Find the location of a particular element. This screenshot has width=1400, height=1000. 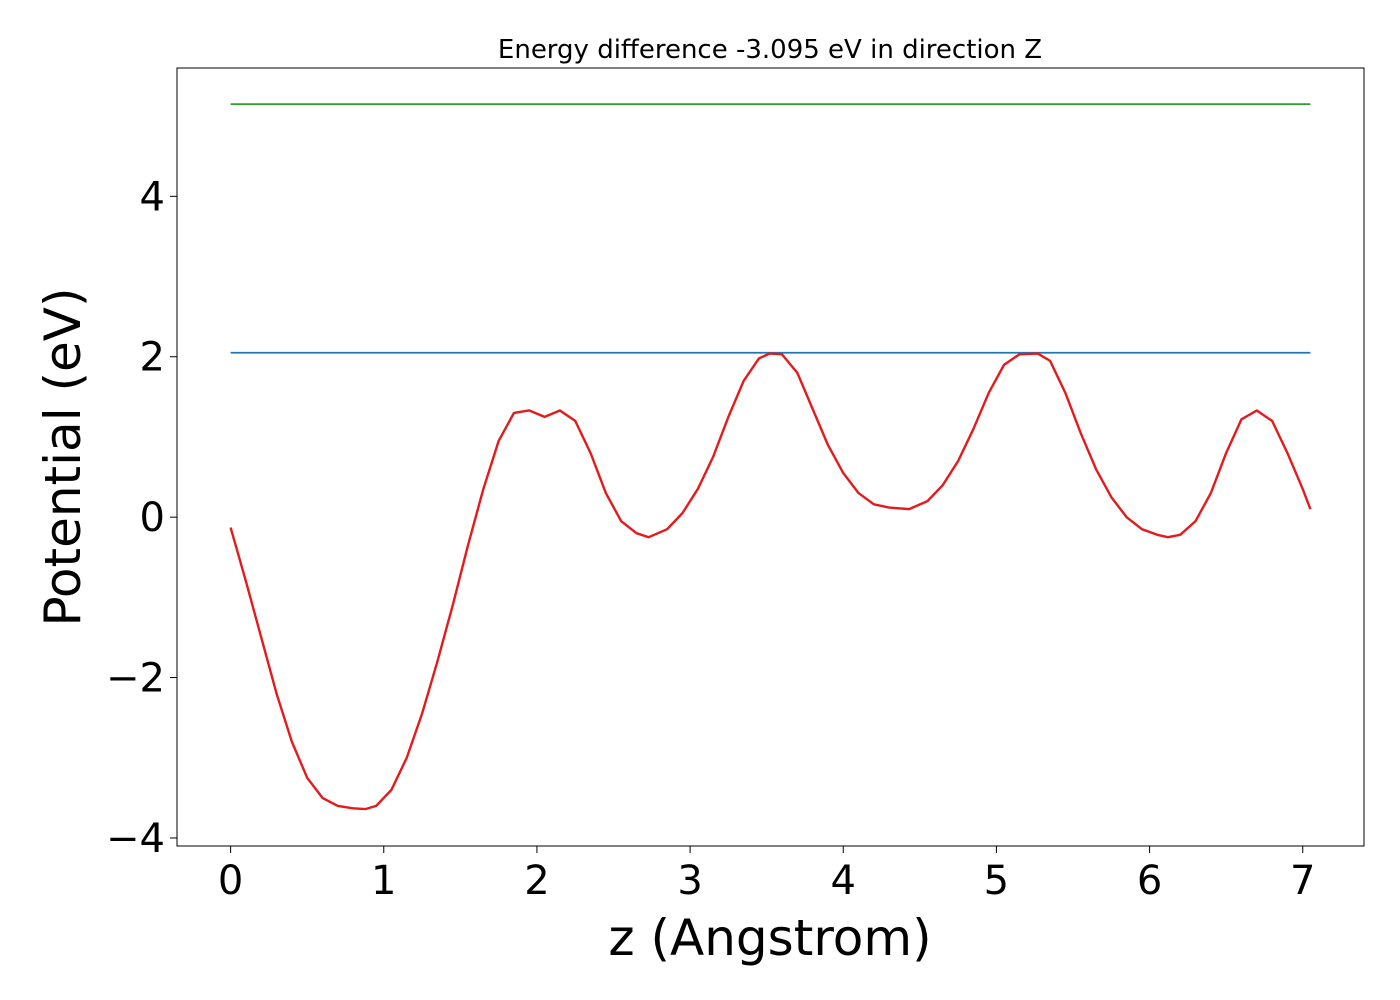

x-tick-label: 6 is located at coordinates (1149, 881).